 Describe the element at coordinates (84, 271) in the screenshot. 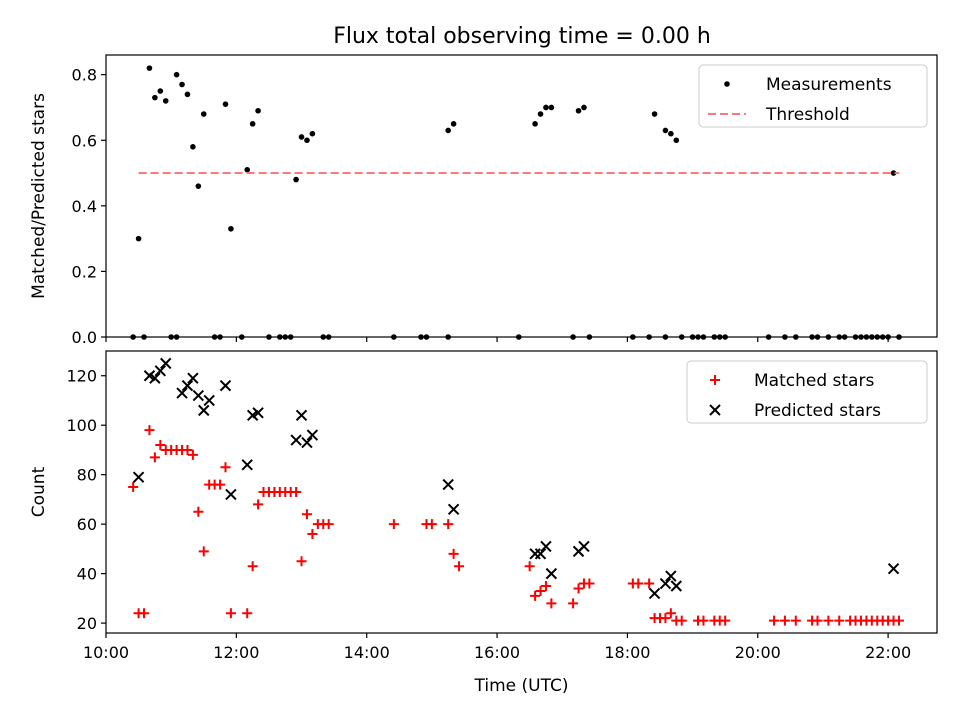

I see `y-tick-label: 0.2` at that location.